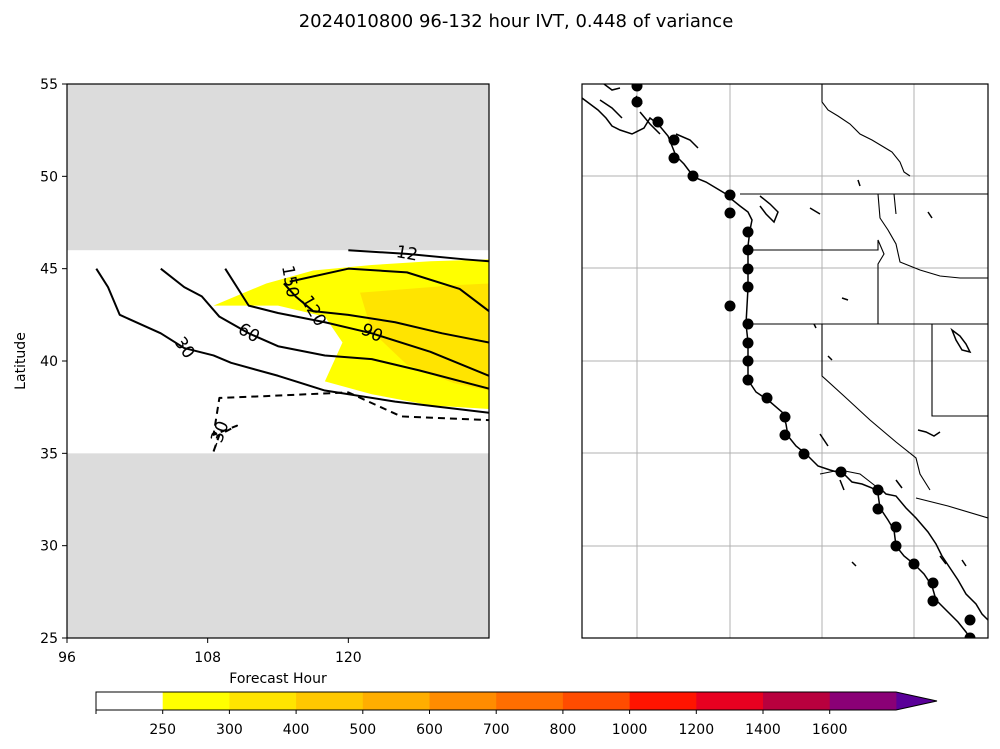  What do you see at coordinates (563, 730) in the screenshot?
I see `colorbar-tick-label-800: 800` at bounding box center [563, 730].